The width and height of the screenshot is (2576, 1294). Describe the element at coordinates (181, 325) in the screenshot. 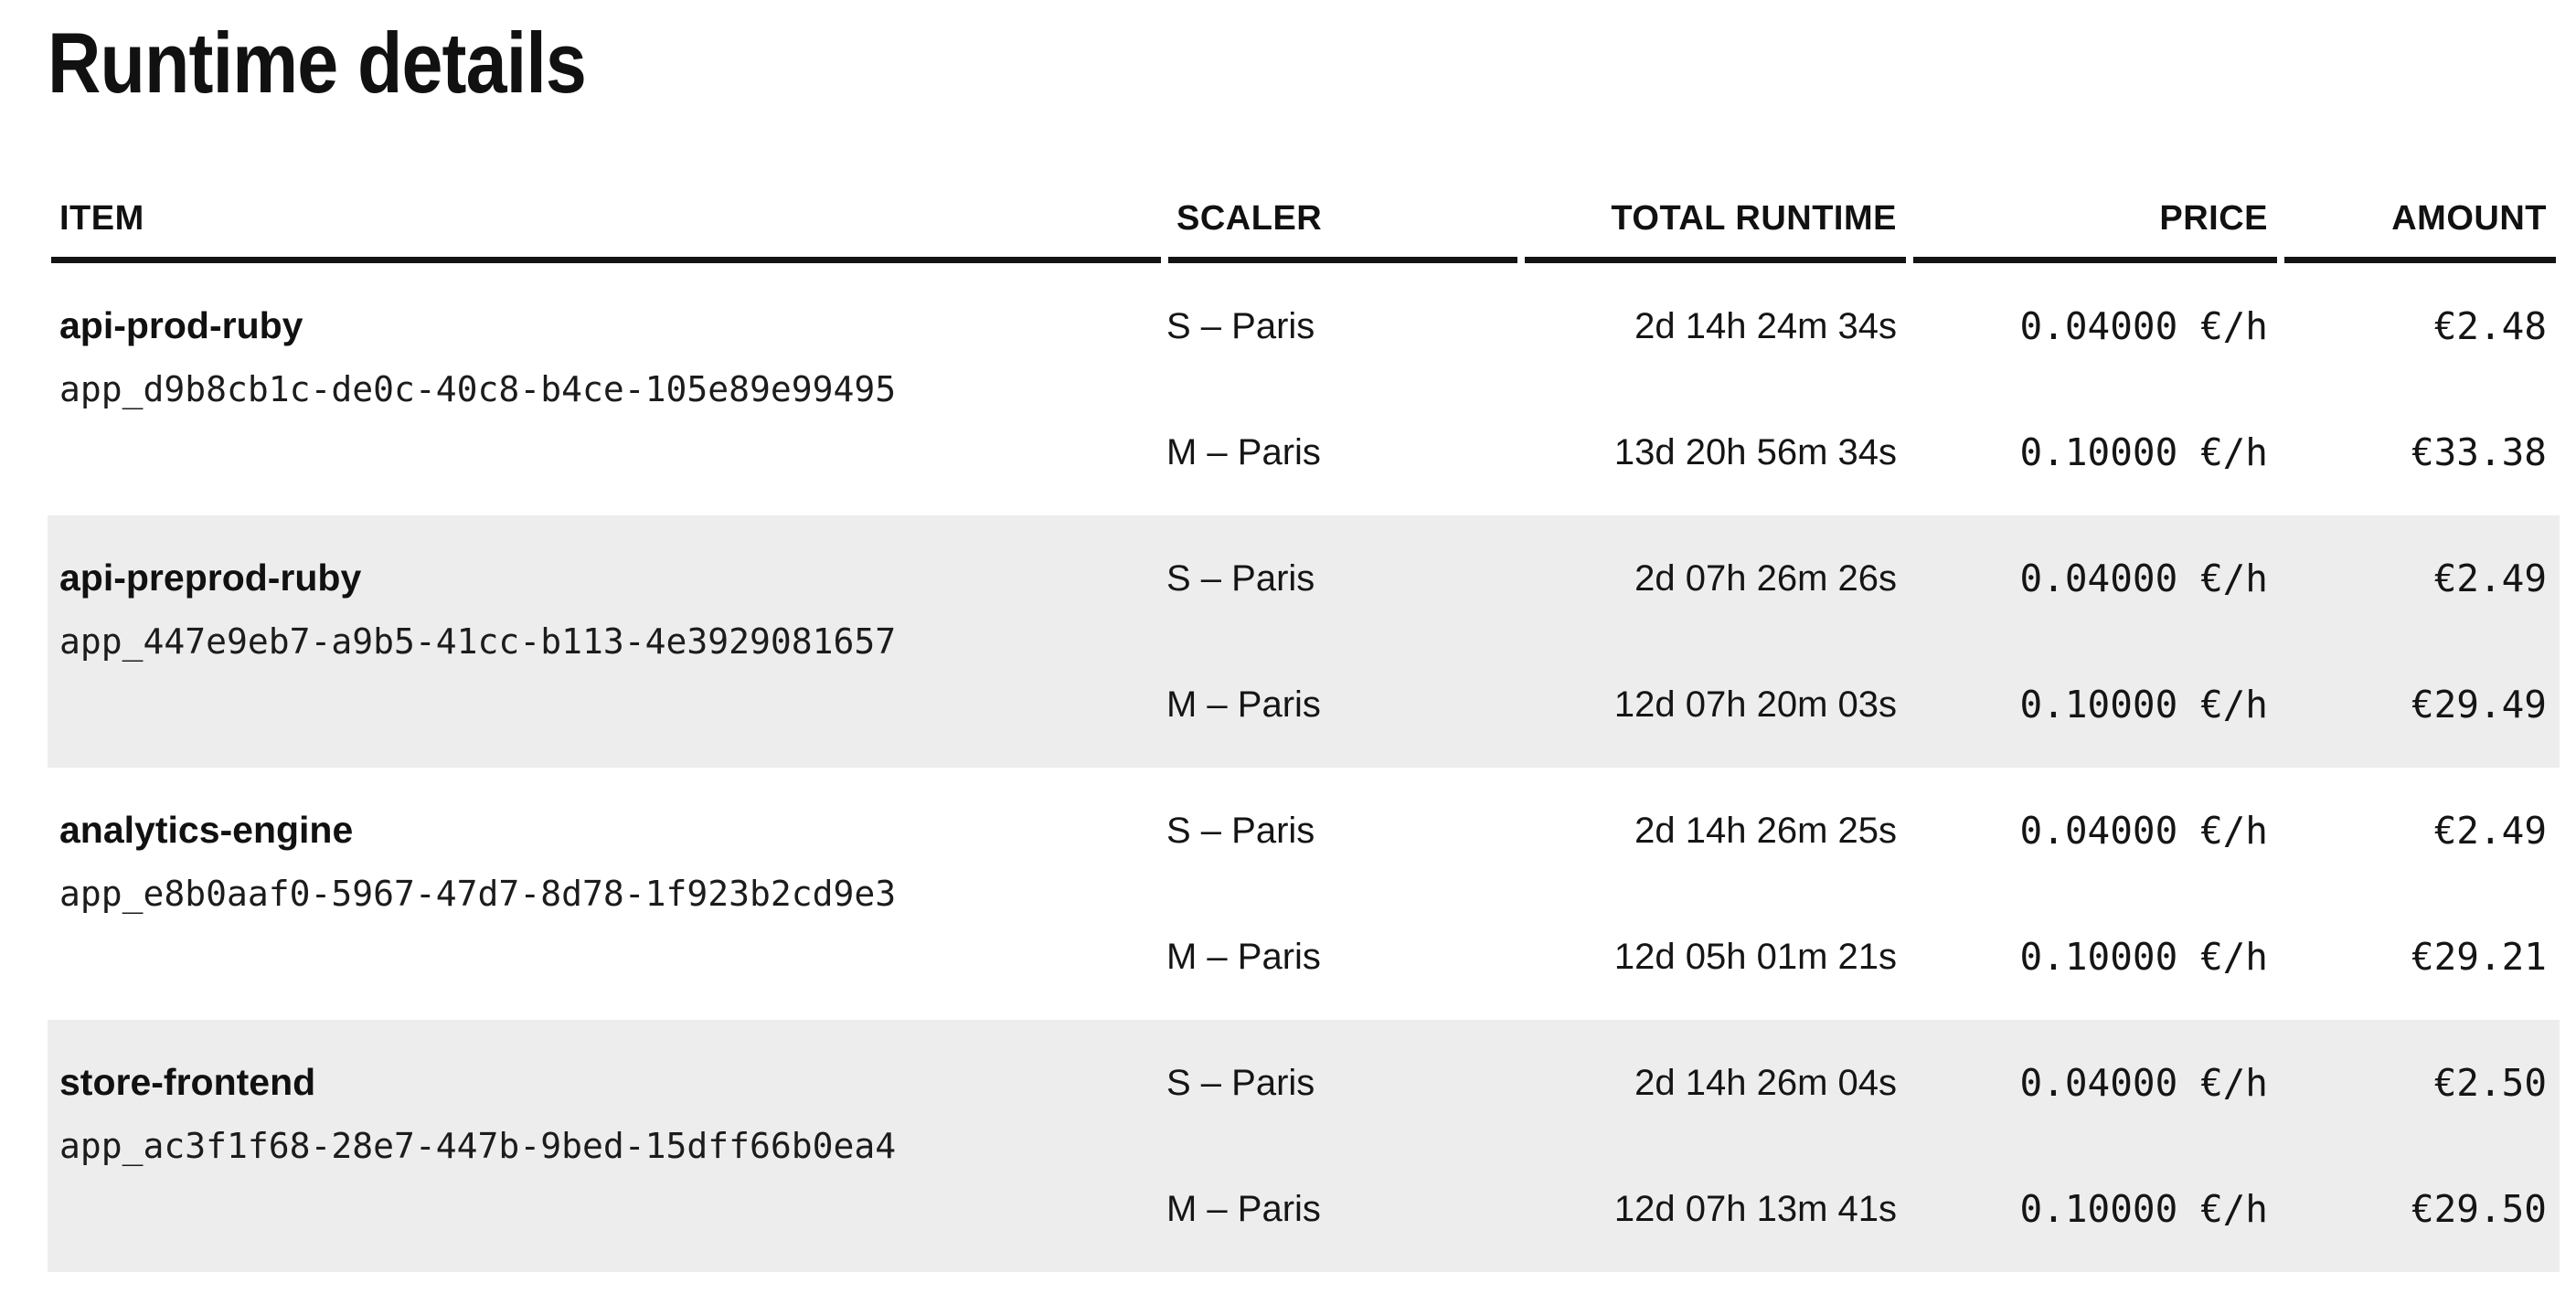

I see `app-name: api-prod-ruby` at that location.